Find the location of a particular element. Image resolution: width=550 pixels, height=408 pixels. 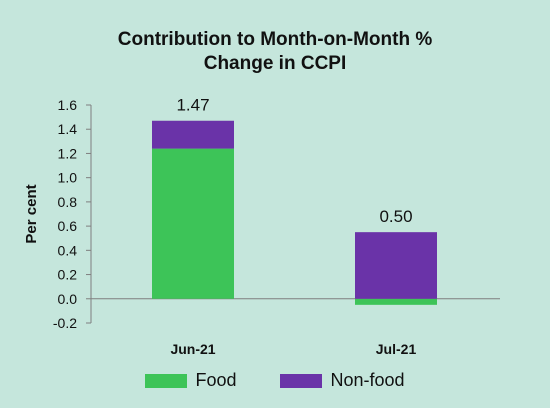

y-tick-label: 0.0 is located at coordinates (68, 299).